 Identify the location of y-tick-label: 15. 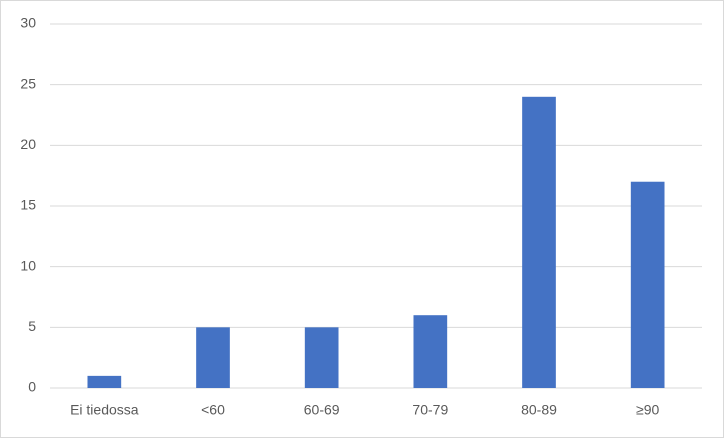
(28, 205).